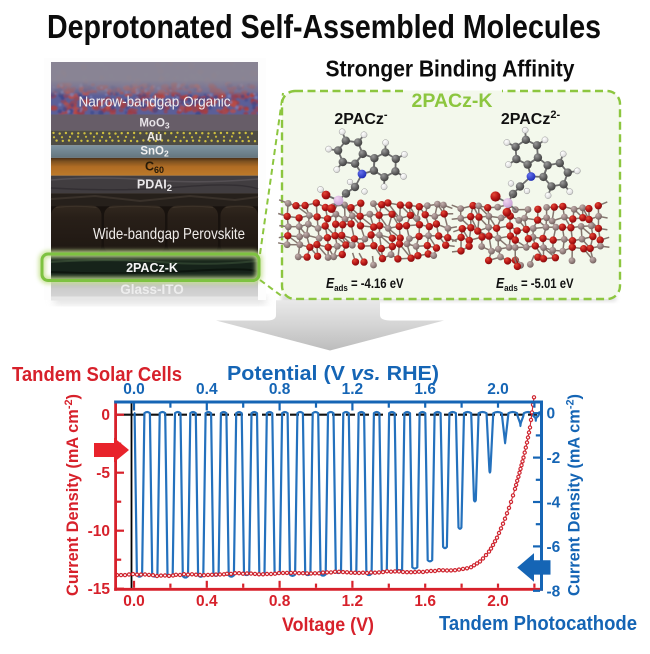  What do you see at coordinates (554, 591) in the screenshot?
I see `svg-text: -8` at bounding box center [554, 591].